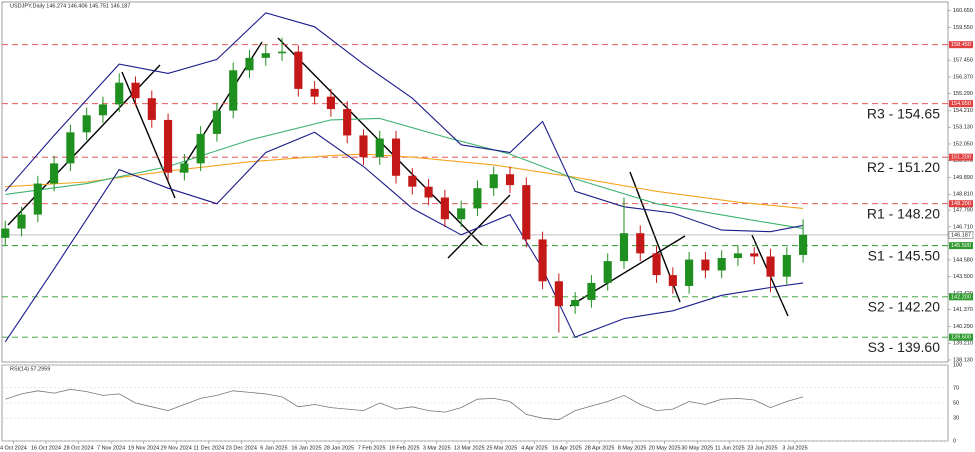 This screenshot has height=452, width=975. I want to click on y-tick-label: 144.580, so click(963, 260).